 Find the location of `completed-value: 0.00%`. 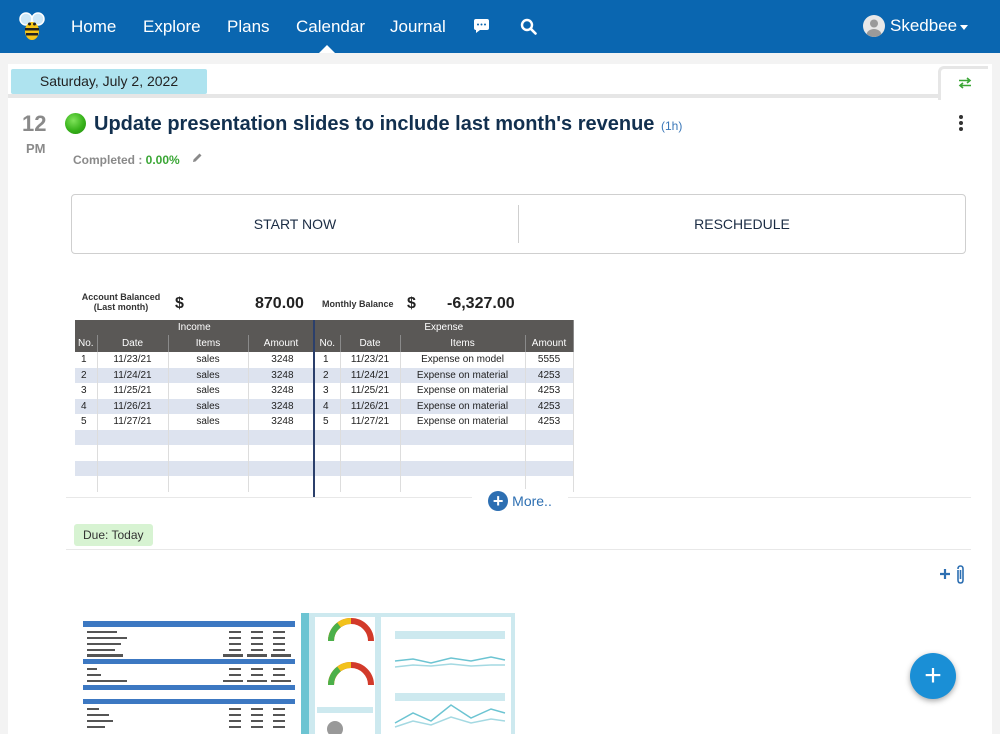

completed-value: 0.00% is located at coordinates (162, 160).